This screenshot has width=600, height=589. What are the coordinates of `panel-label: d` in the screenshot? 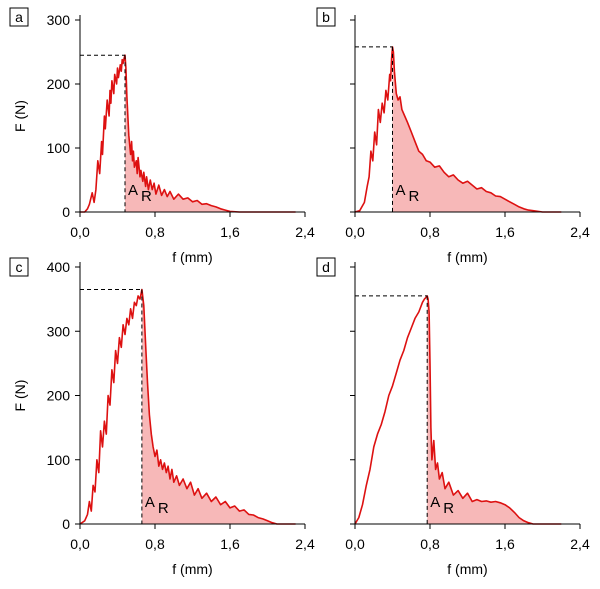 It's located at (326, 267).